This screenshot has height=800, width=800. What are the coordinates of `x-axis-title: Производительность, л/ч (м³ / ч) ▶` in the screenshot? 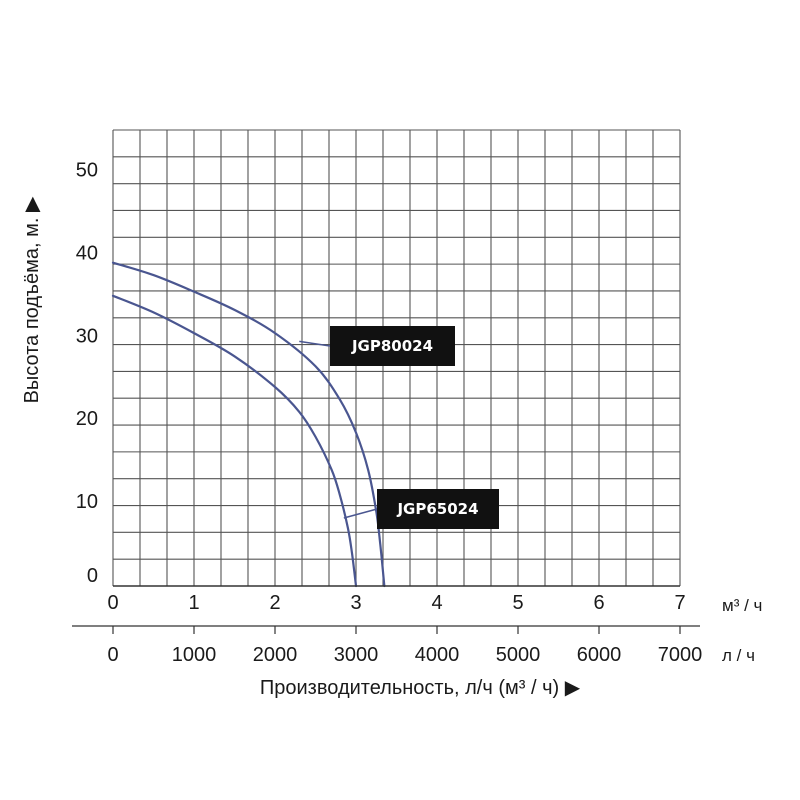 It's located at (420, 688).